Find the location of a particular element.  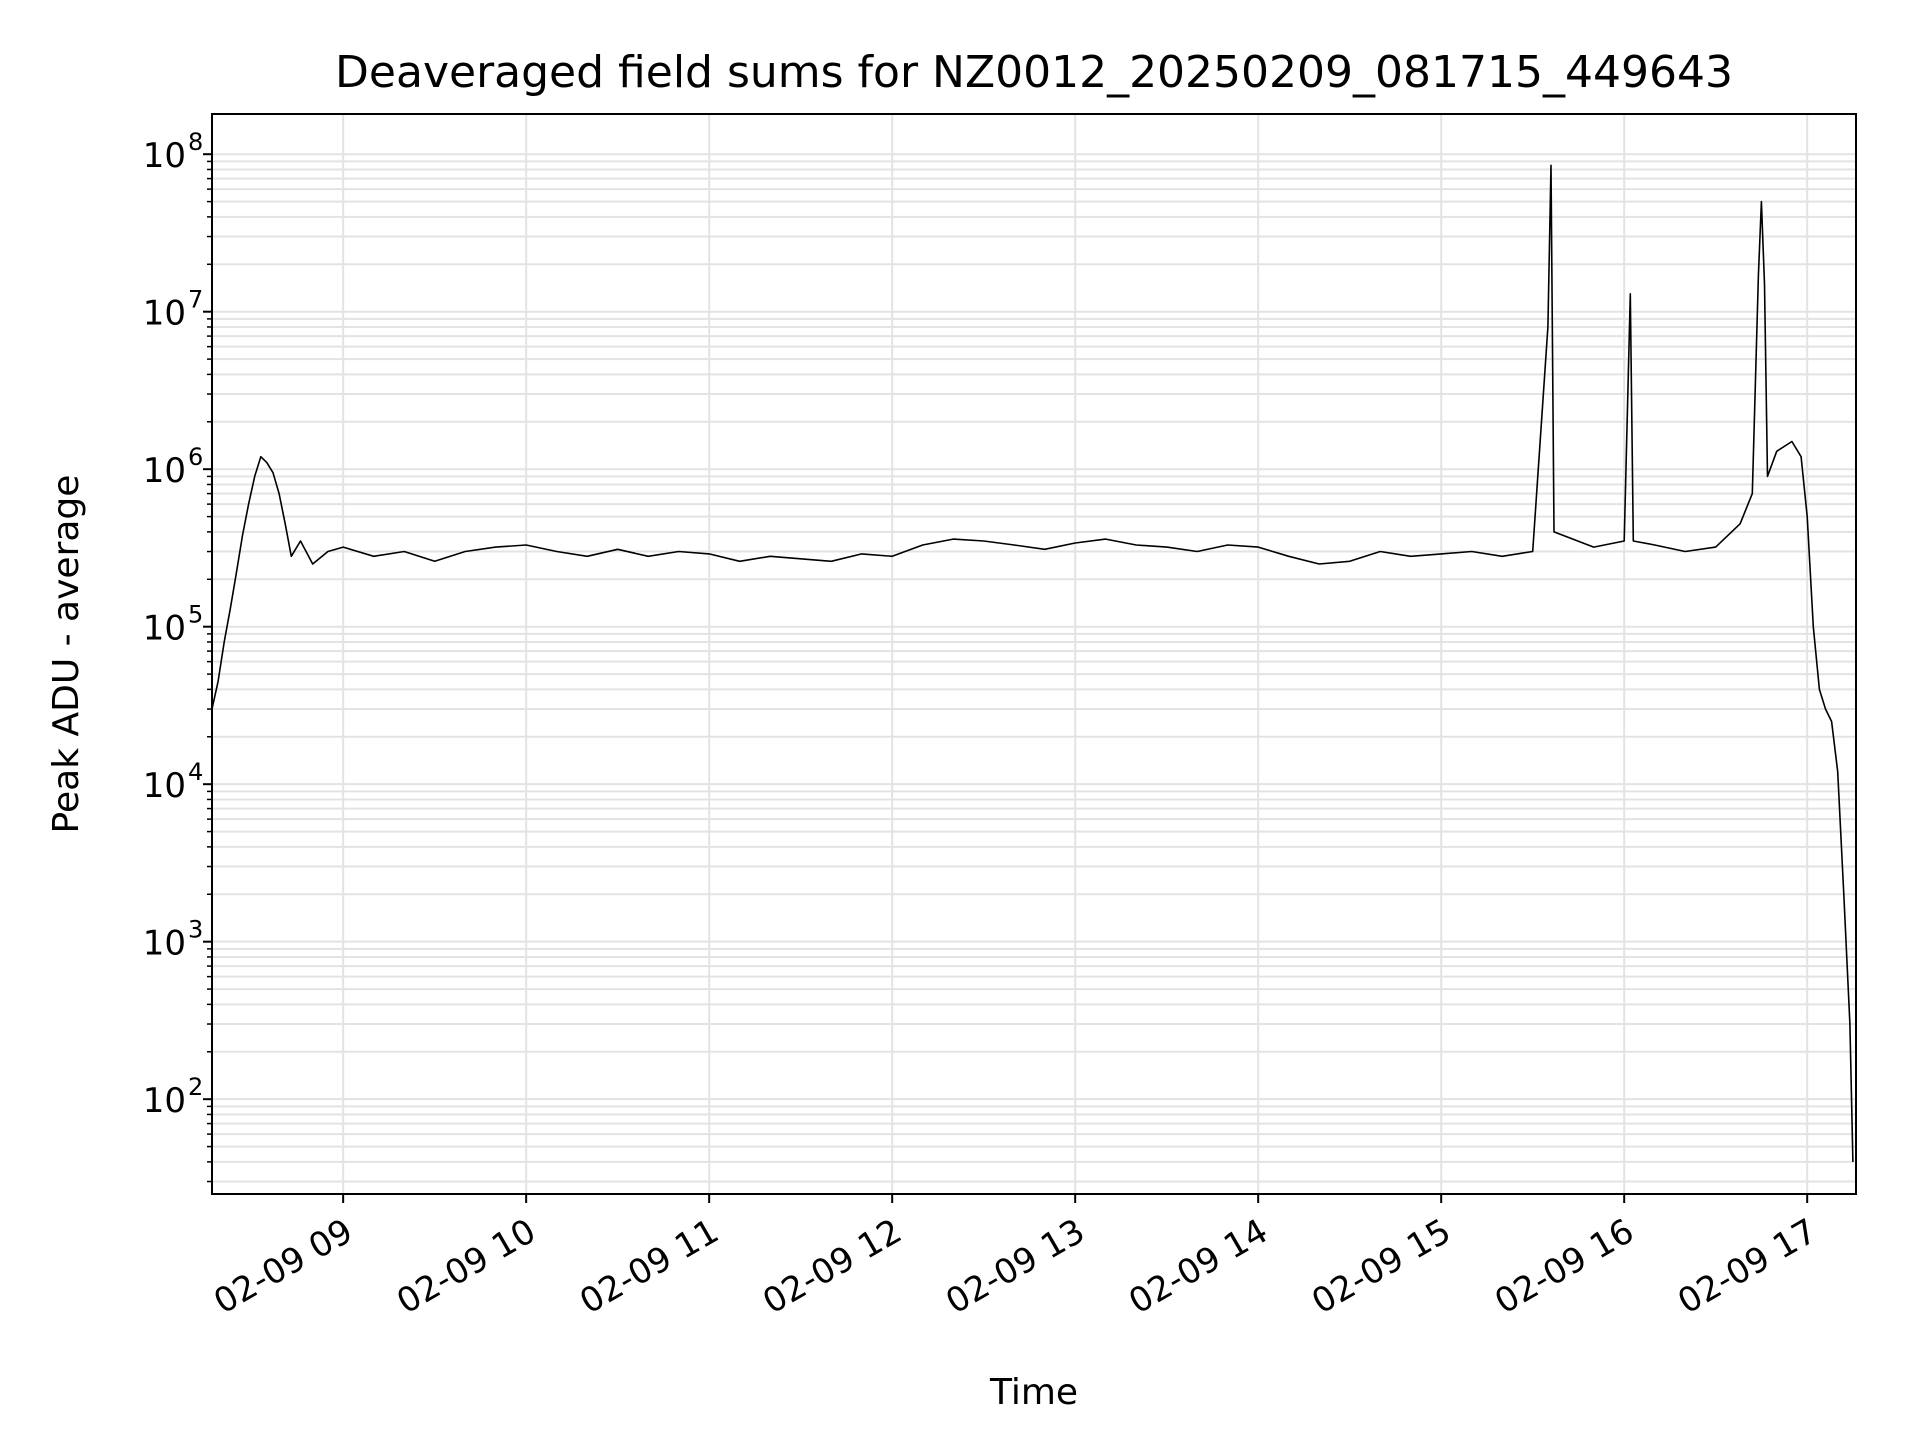

y-axis-label: Peak ADU - average is located at coordinates (66, 654).